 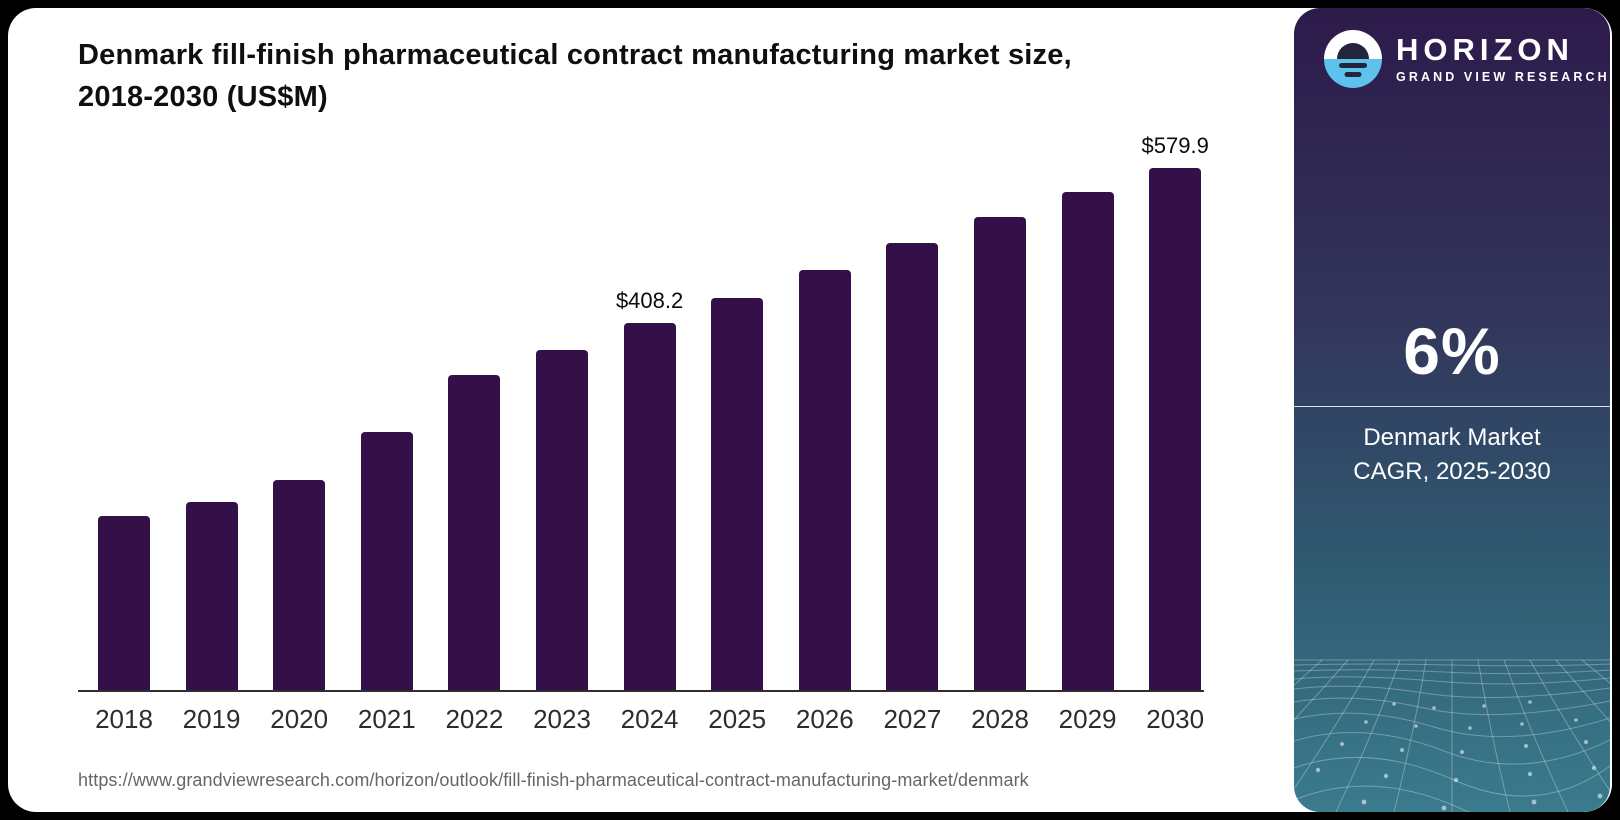 What do you see at coordinates (1452, 401) in the screenshot?
I see `cagr-stat-block: 6% Denmark Market CAGR, 2025-2030` at bounding box center [1452, 401].